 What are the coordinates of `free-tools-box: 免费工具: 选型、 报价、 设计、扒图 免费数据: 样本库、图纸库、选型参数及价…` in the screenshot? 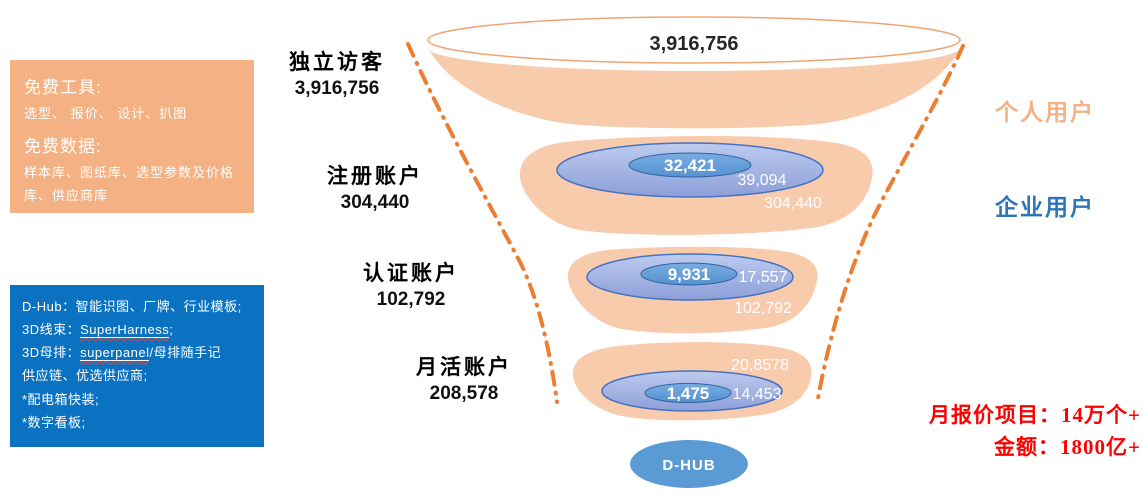 It's located at (132, 136).